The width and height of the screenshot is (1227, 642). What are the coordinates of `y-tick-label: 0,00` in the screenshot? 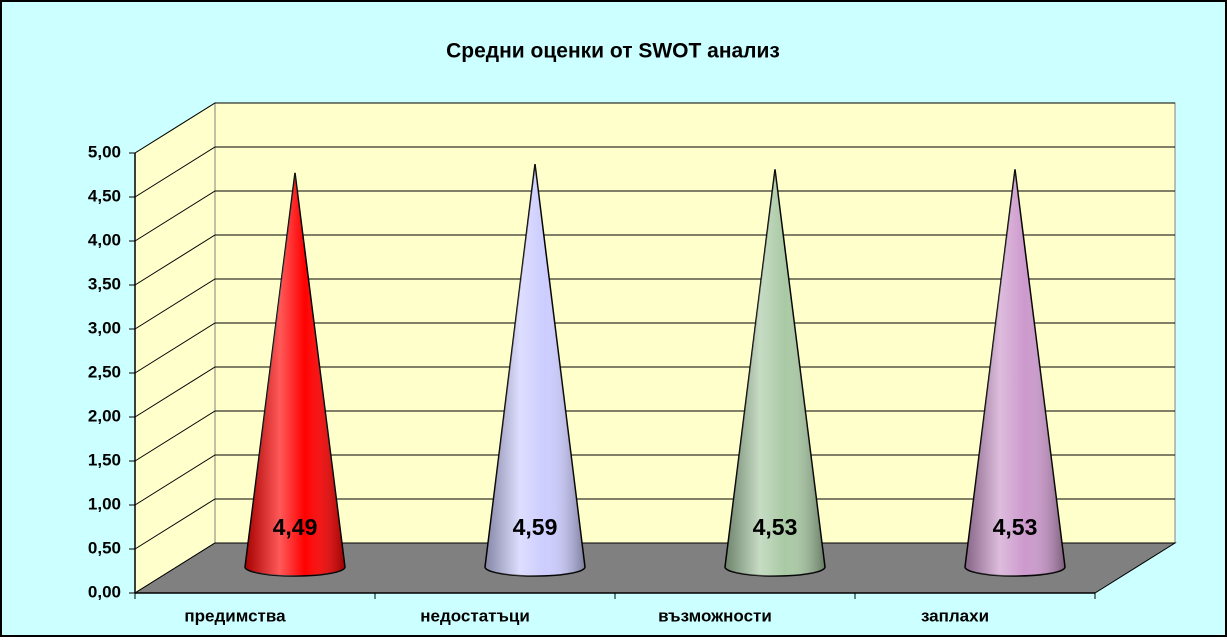 It's located at (104, 591).